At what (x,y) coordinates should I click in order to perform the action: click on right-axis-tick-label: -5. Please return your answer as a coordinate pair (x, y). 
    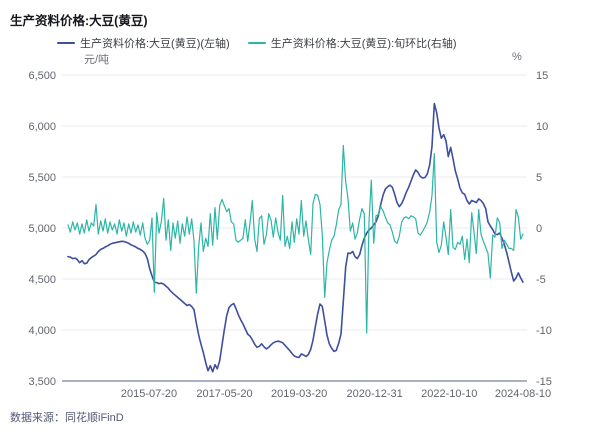
    Looking at the image, I should click on (541, 280).